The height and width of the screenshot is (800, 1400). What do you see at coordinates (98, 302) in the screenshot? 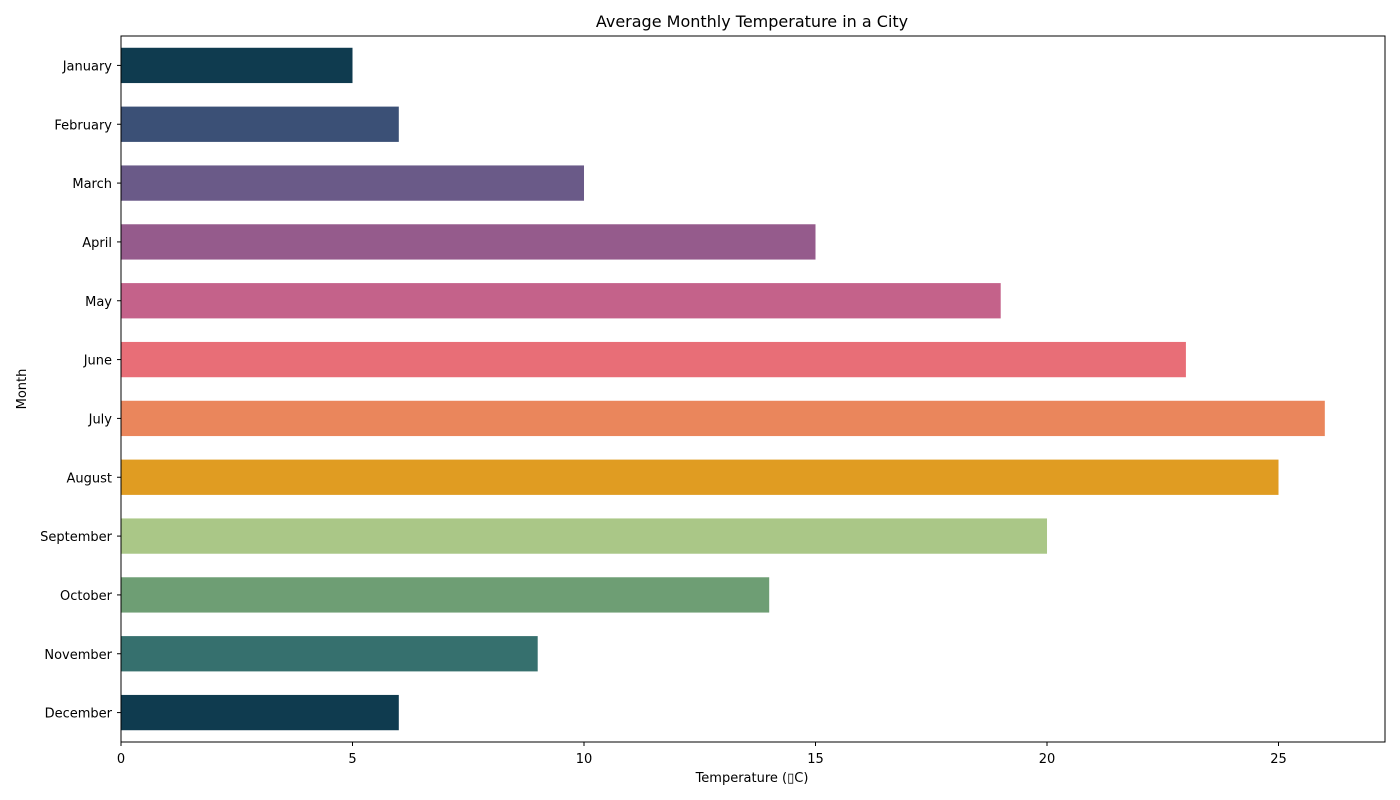
I see `y-tick-label: May` at bounding box center [98, 302].